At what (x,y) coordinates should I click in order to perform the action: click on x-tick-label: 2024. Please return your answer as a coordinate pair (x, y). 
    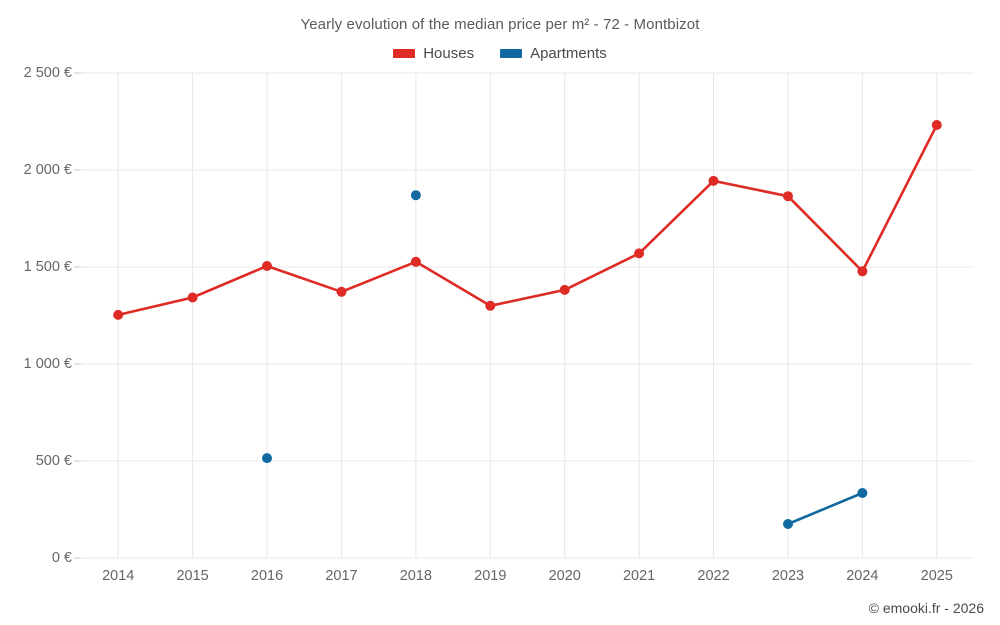
    Looking at the image, I should click on (862, 576).